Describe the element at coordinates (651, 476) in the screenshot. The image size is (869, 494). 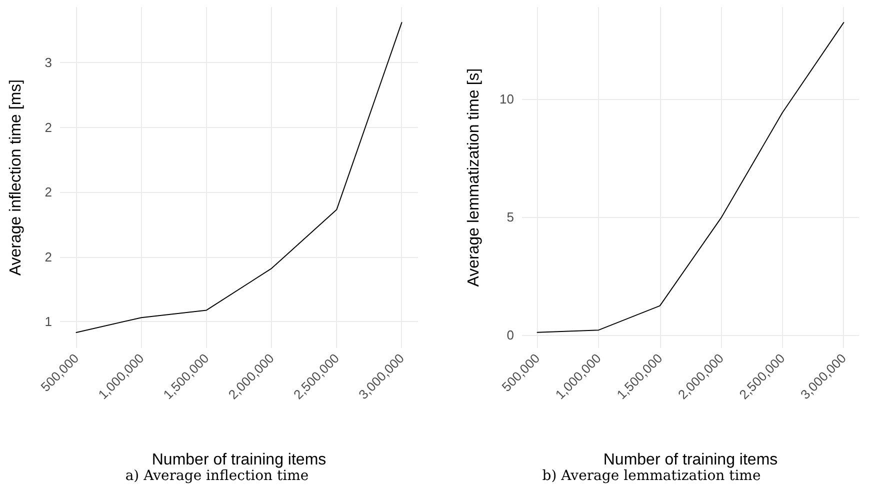
I see `text: b) Average lemmatization time` at that location.